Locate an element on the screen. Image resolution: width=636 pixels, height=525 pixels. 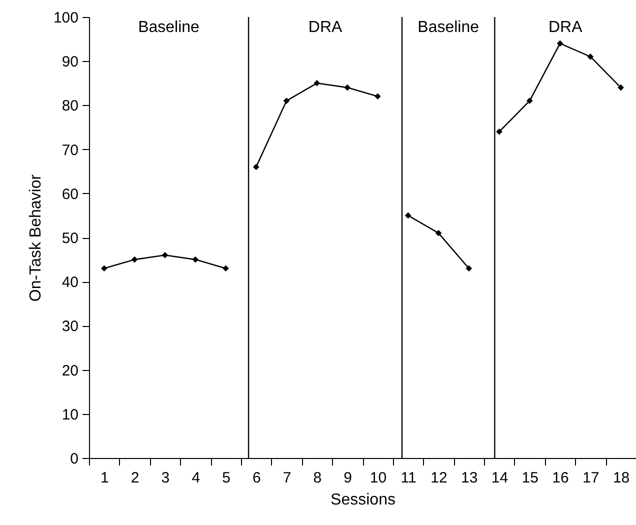
y-tick-label: 20 is located at coordinates (70, 371).